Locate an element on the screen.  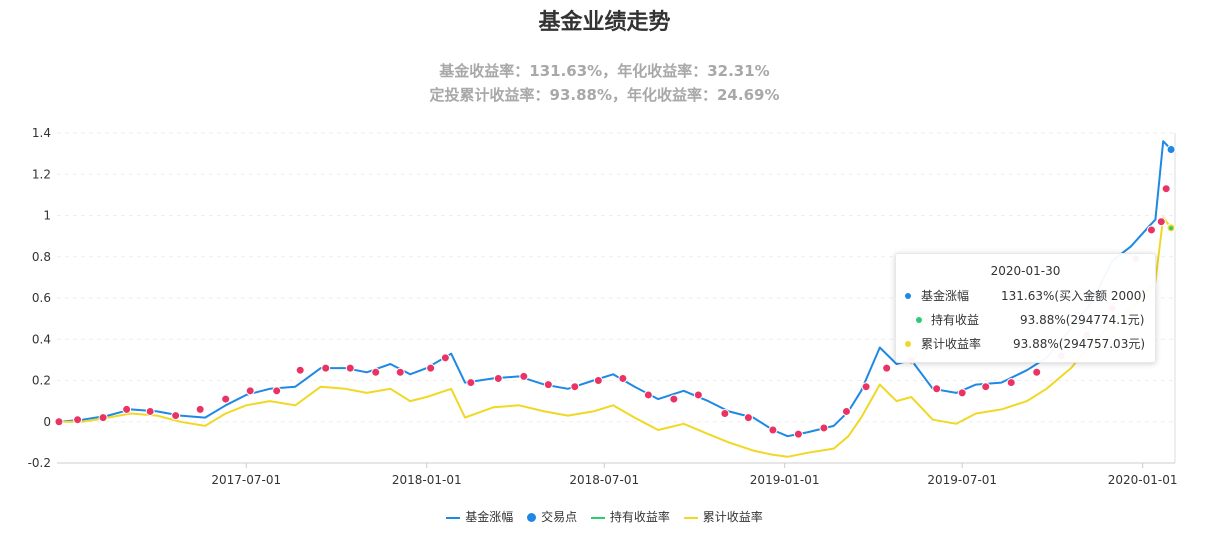
y-tick-label: -0.2 is located at coordinates (39, 463).